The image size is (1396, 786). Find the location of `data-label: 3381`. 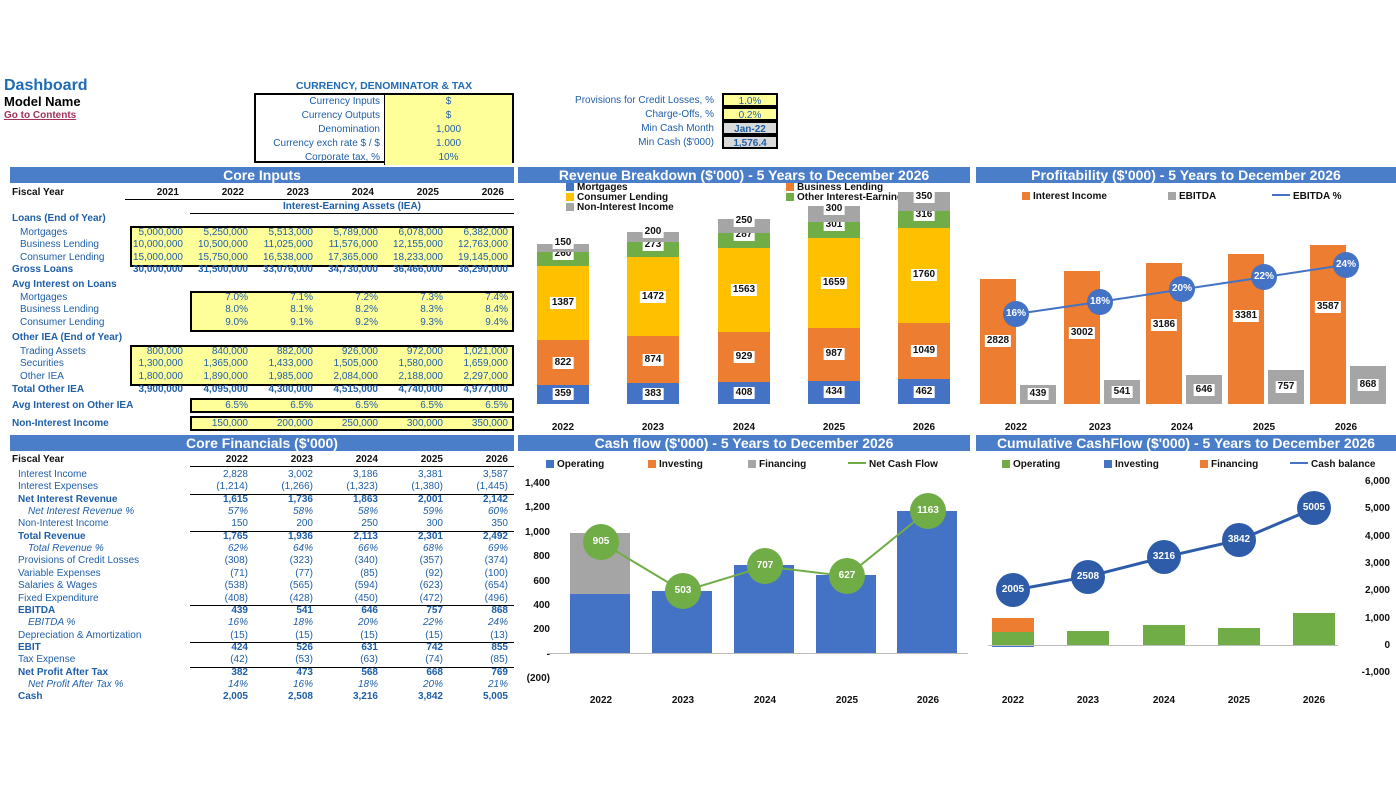

data-label: 3381 is located at coordinates (1246, 316).